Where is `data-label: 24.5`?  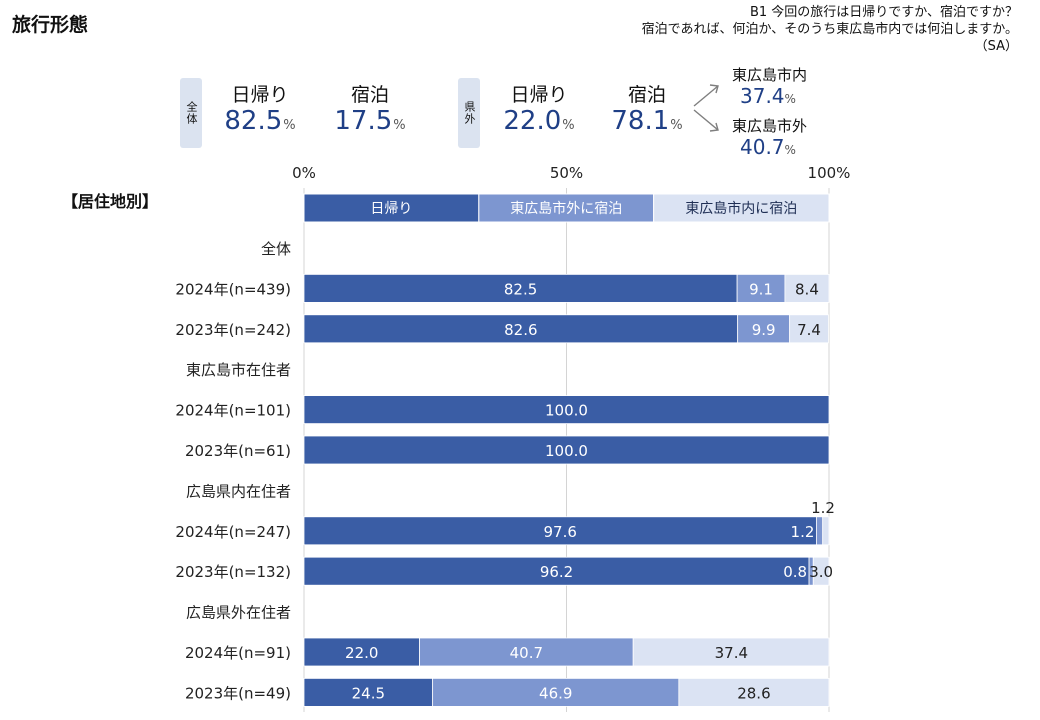 data-label: 24.5 is located at coordinates (368, 693).